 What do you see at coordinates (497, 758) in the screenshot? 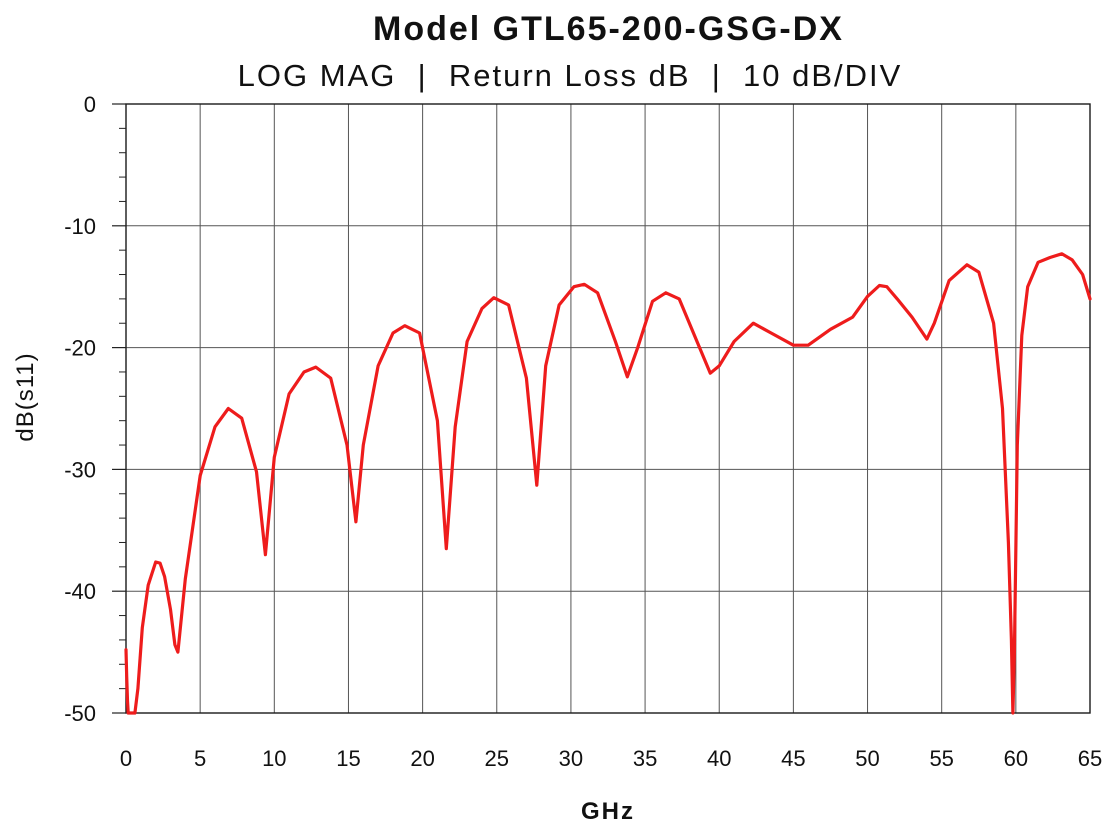
I see `x-tick-label: 25` at bounding box center [497, 758].